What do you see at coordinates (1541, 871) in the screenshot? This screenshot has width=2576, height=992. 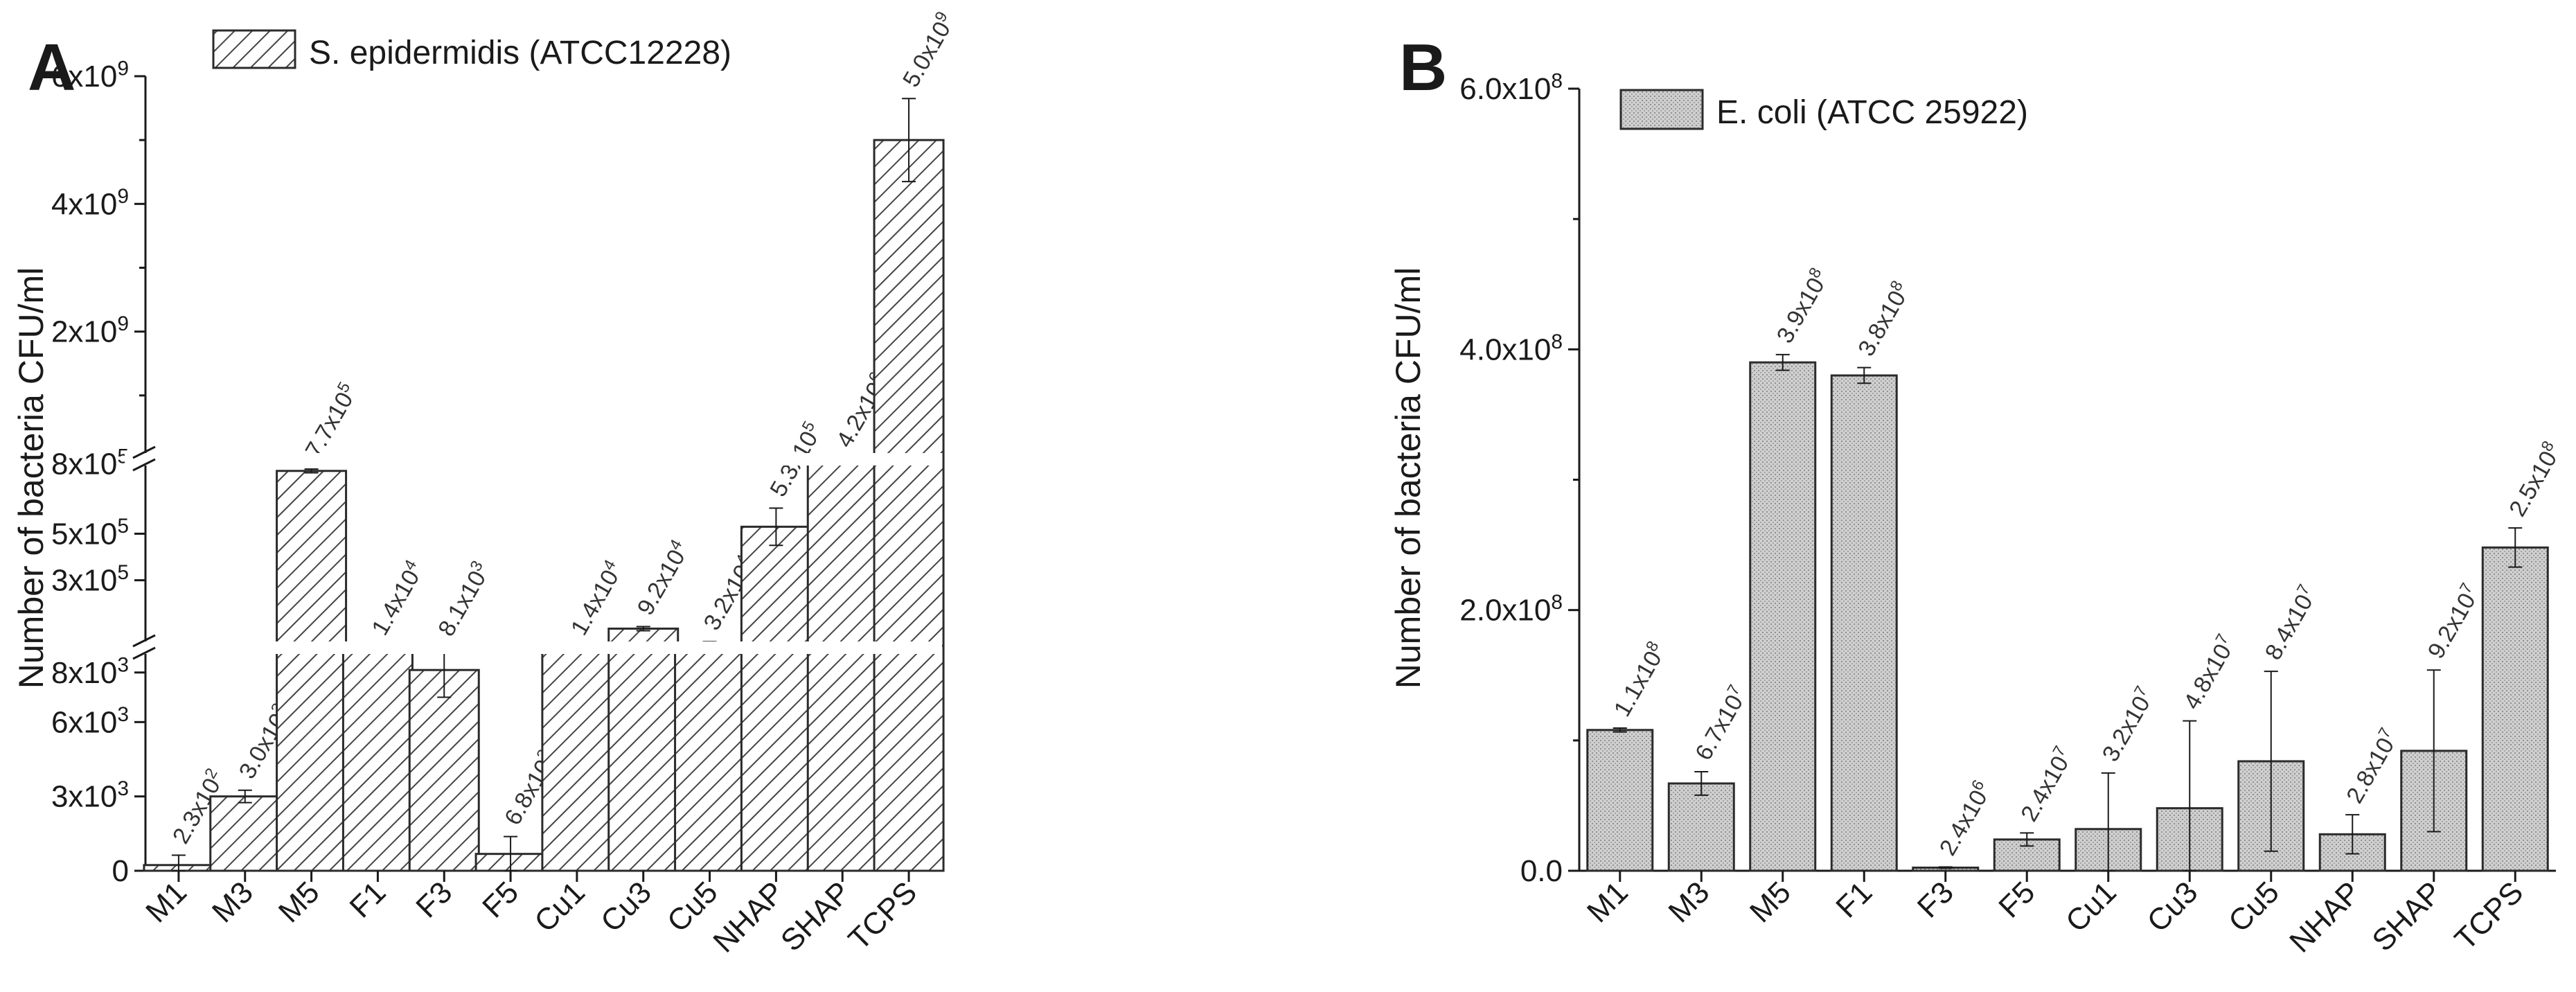 I see `y-tick-label-b: 0.0` at bounding box center [1541, 871].